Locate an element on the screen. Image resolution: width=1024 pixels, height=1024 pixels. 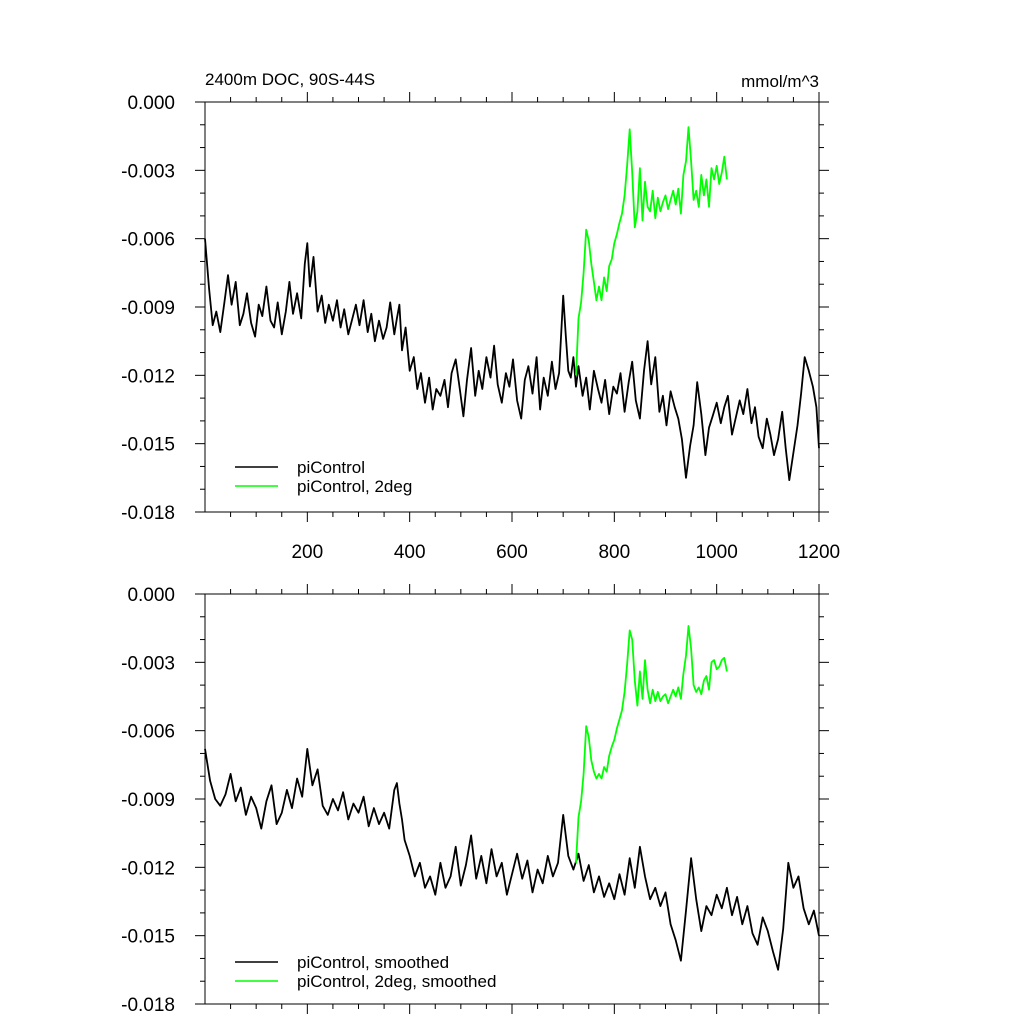
legend-label: piControl, smoothed is located at coordinates (373, 962).